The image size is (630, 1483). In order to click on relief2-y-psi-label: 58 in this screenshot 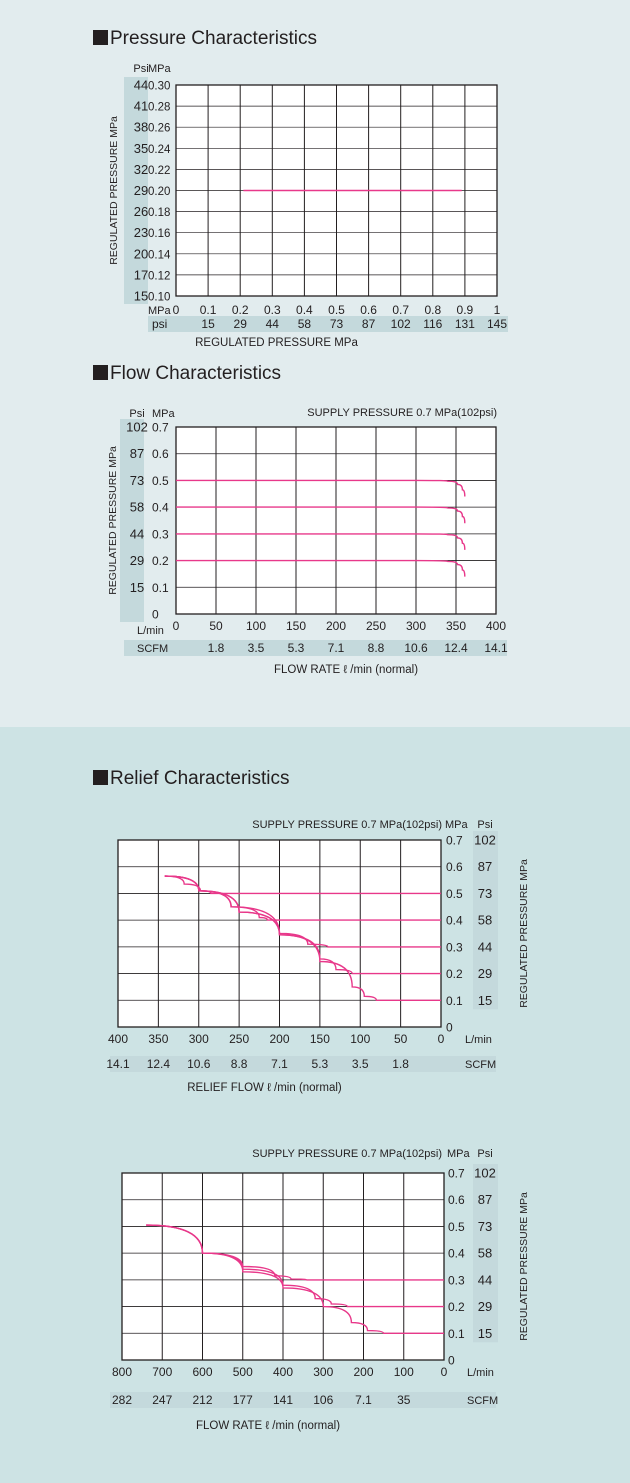, I will do `click(485, 1253)`.